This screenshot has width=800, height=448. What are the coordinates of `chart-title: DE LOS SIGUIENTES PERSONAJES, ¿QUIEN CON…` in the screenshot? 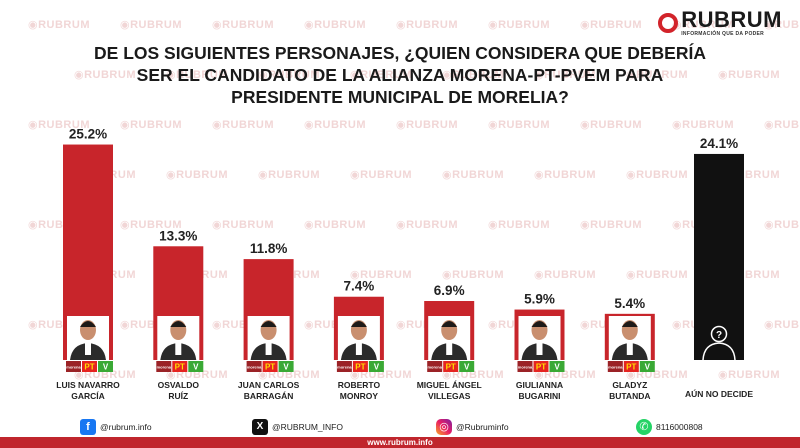 It's located at (400, 75).